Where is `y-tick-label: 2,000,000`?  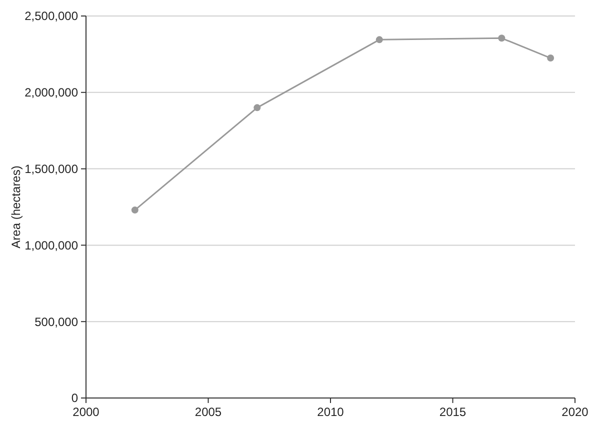
y-tick-label: 2,000,000 is located at coordinates (51, 93).